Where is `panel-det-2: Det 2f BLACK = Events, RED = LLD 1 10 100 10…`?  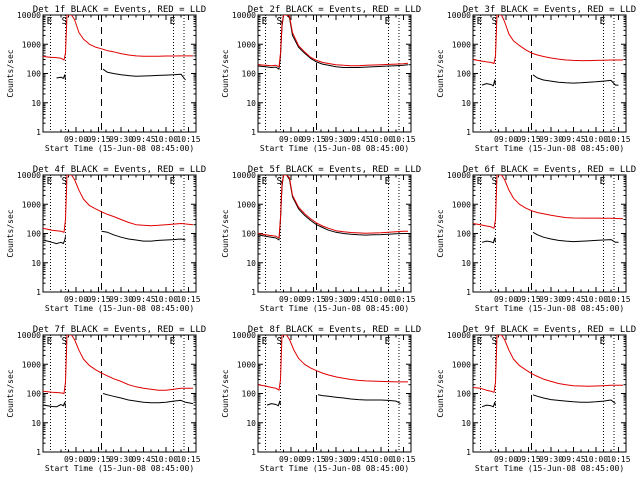 panel-det-2: Det 2f BLACK = Events, RED = LLD 1 10 100 10… is located at coordinates (321, 79).